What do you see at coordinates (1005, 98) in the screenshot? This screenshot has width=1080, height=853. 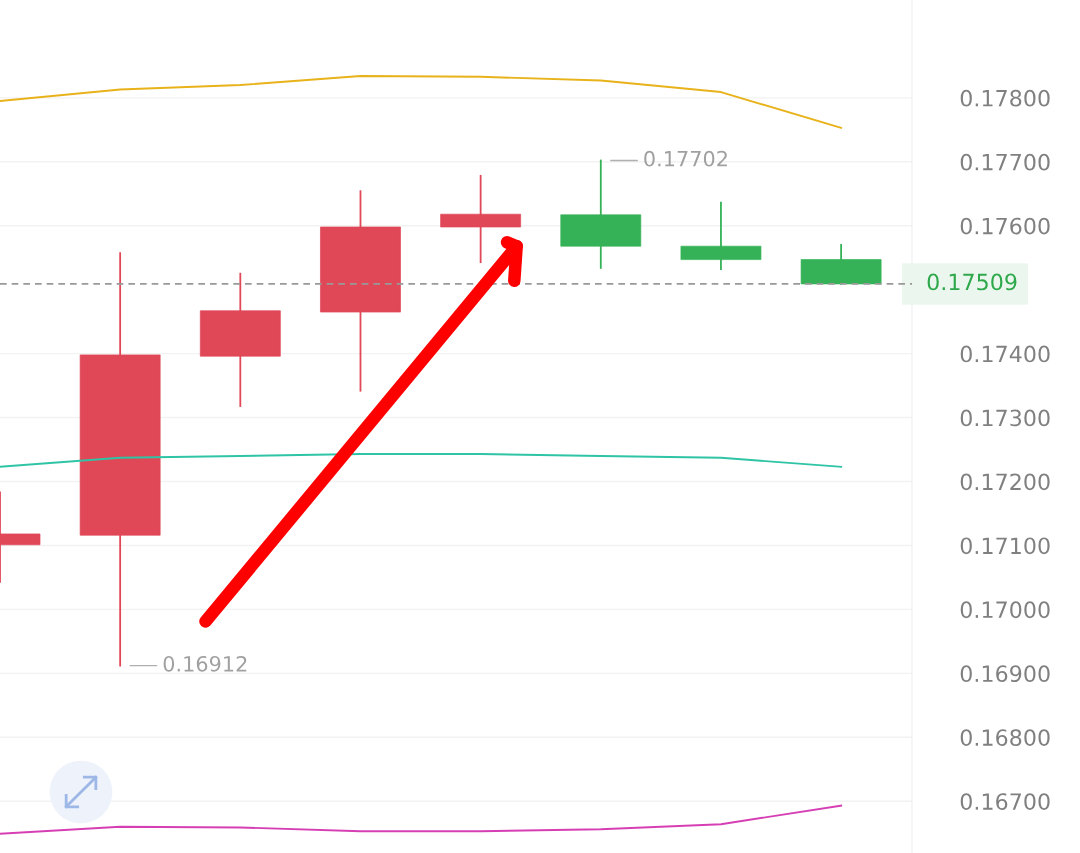 I see `y-tick-label: 0.17800` at bounding box center [1005, 98].